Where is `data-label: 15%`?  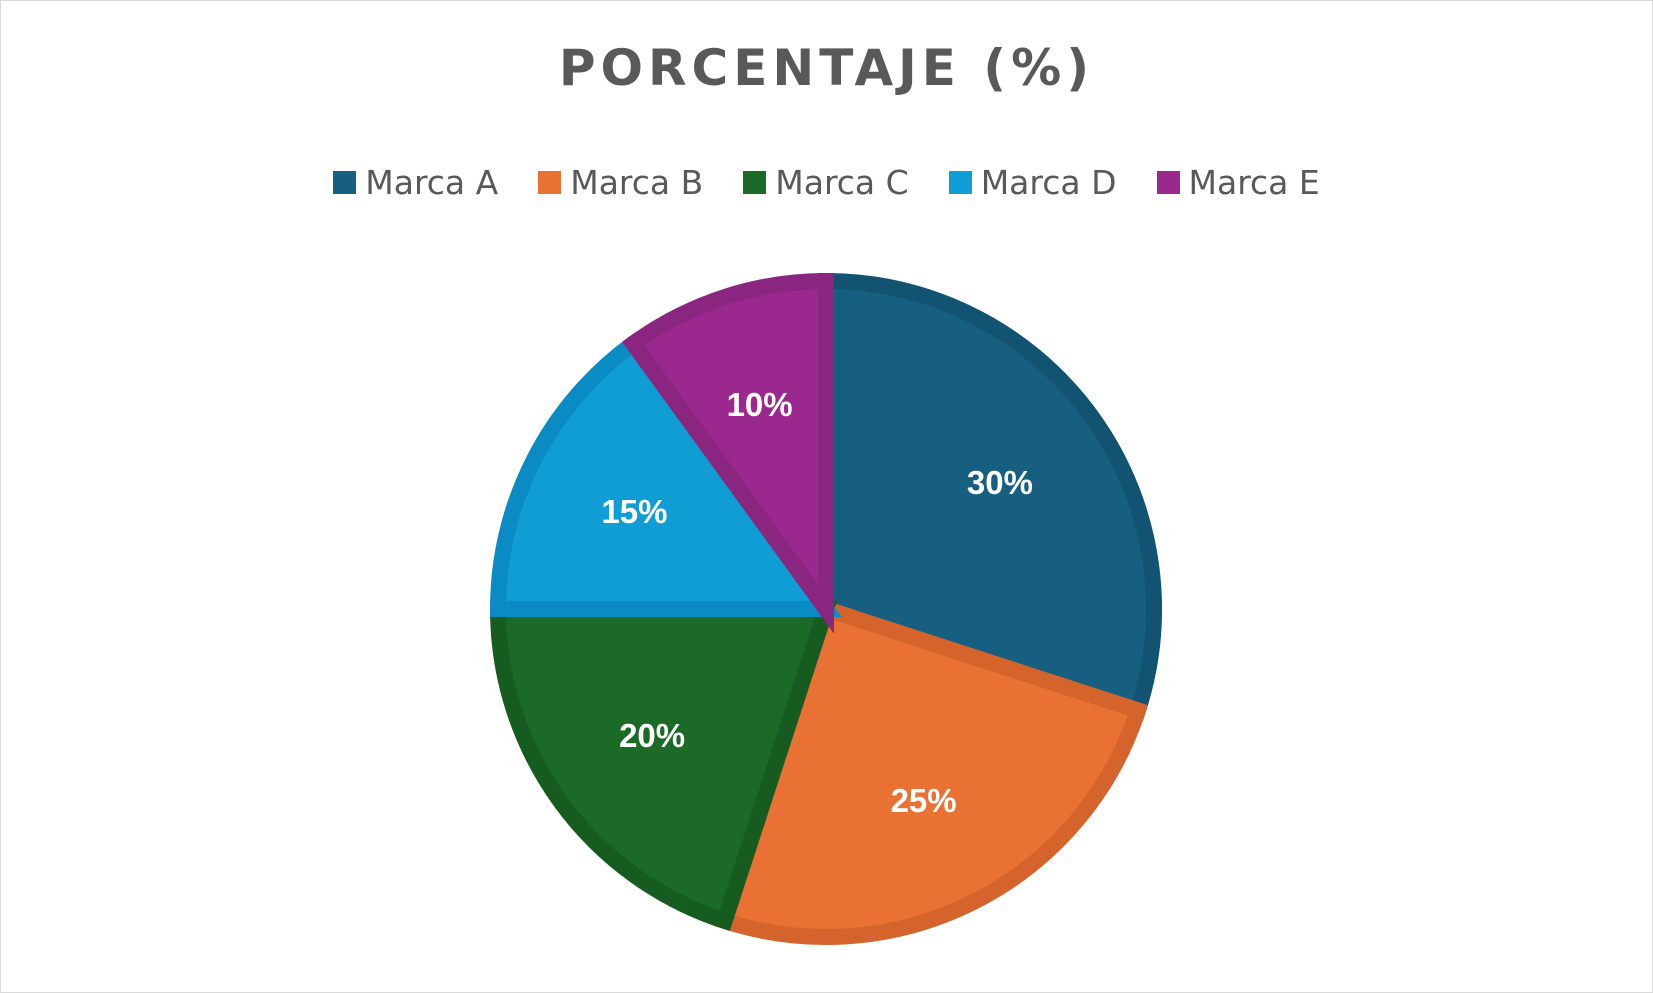 data-label: 15% is located at coordinates (634, 511).